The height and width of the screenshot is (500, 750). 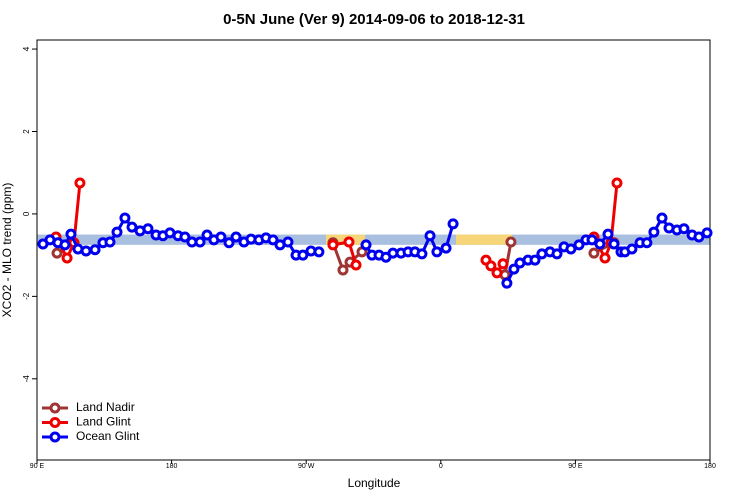 What do you see at coordinates (374, 483) in the screenshot?
I see `x-axis-label: Longitude` at bounding box center [374, 483].